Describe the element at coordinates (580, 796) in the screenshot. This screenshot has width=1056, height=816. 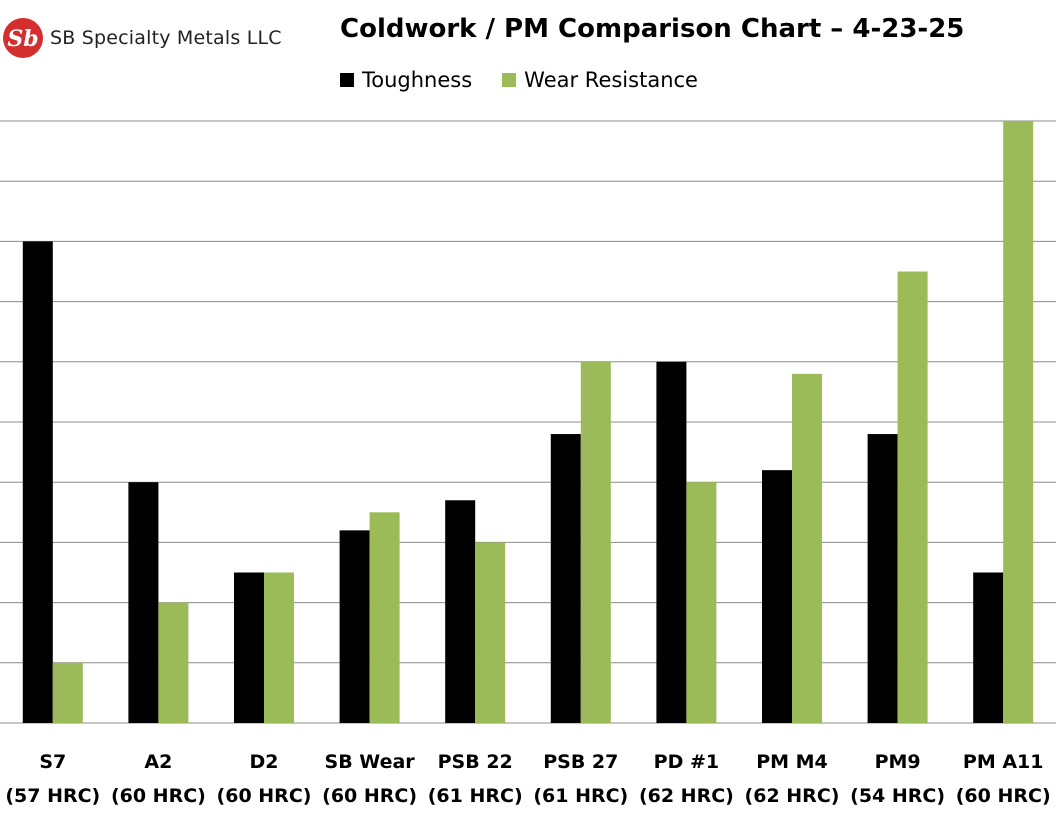
I see `x-tick-label-hardness-5: (61 HRC)` at that location.